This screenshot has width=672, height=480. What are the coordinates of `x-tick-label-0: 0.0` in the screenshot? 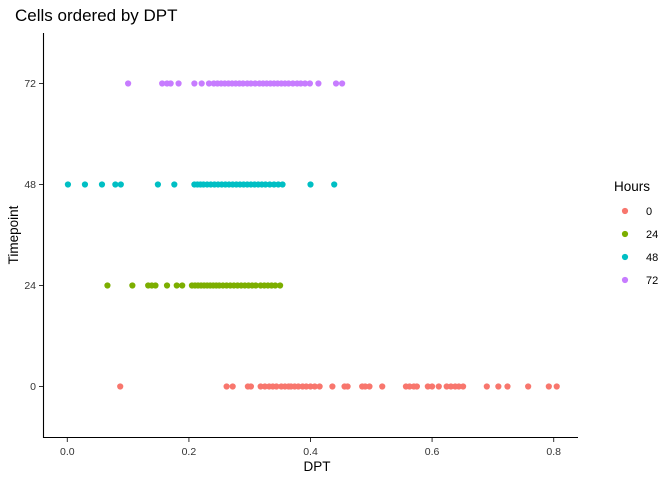 It's located at (67, 452).